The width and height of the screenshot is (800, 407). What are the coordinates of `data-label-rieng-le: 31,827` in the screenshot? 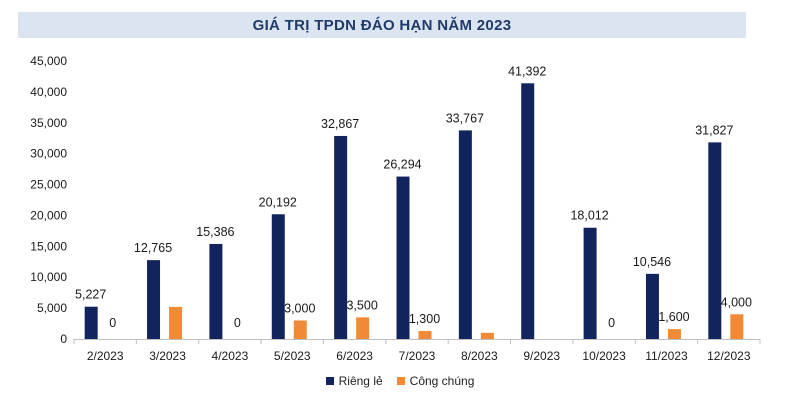 It's located at (714, 130).